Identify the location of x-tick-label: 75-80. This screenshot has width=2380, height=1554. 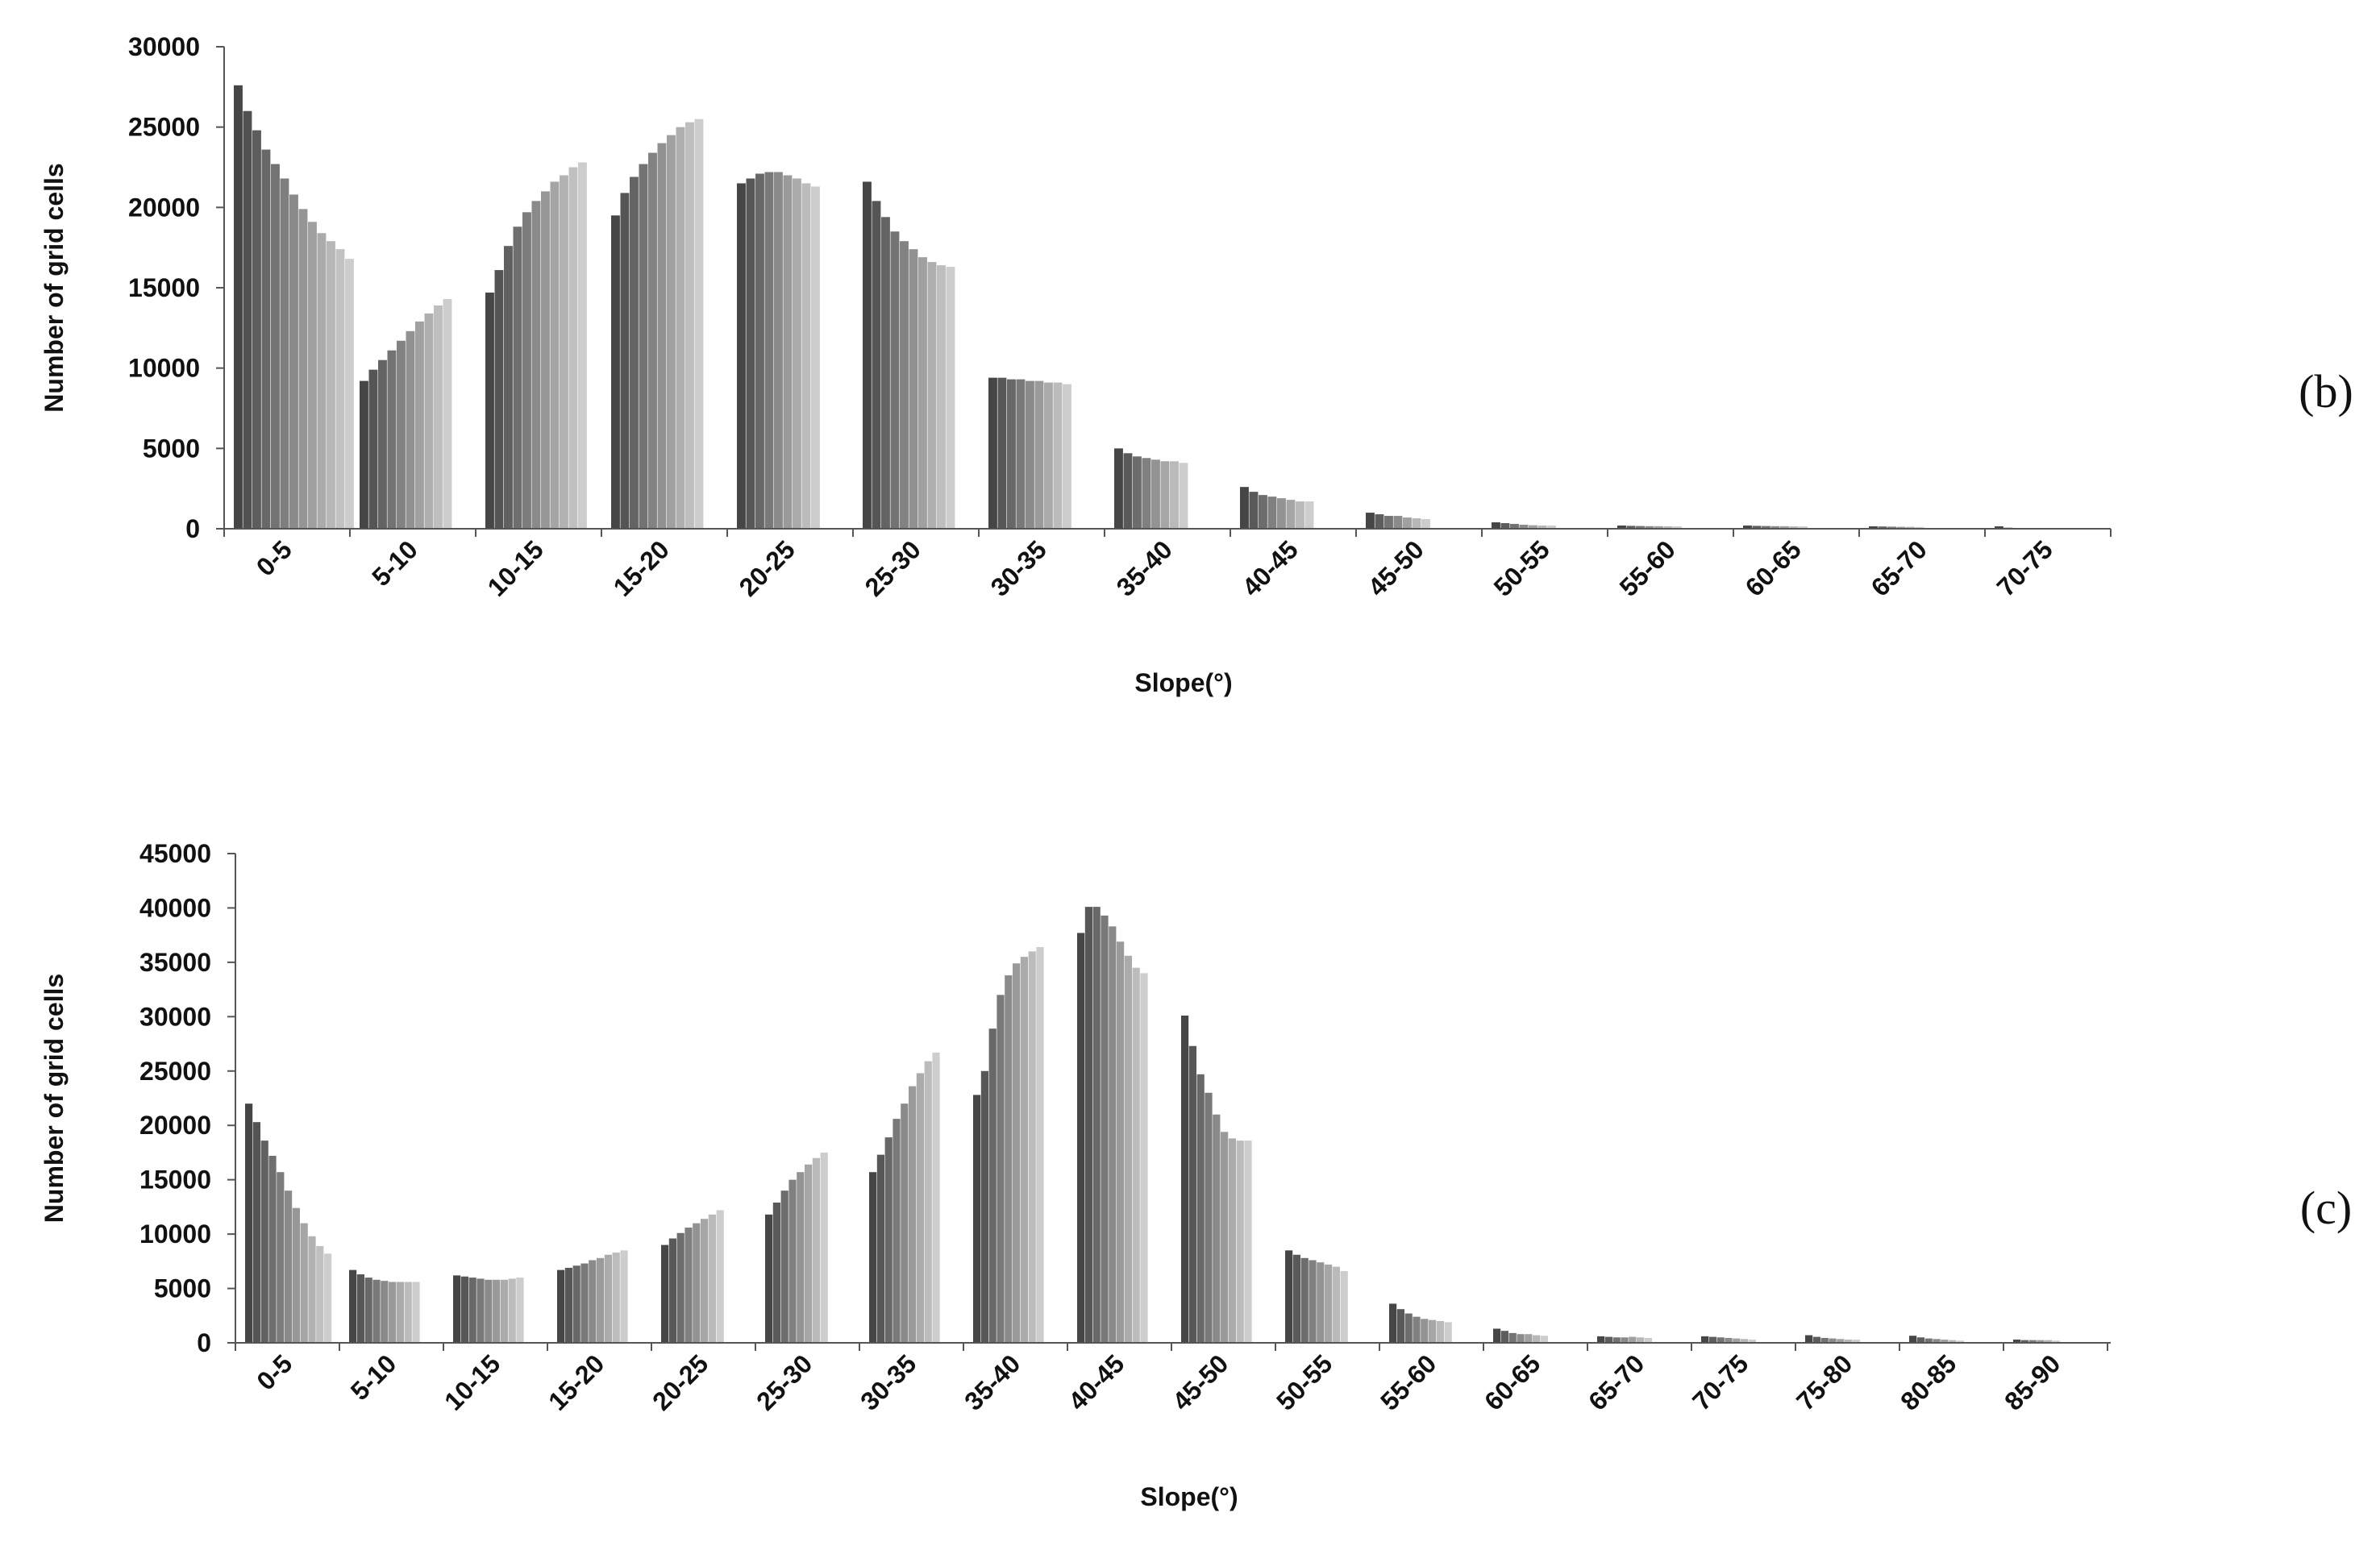
(1824, 1381).